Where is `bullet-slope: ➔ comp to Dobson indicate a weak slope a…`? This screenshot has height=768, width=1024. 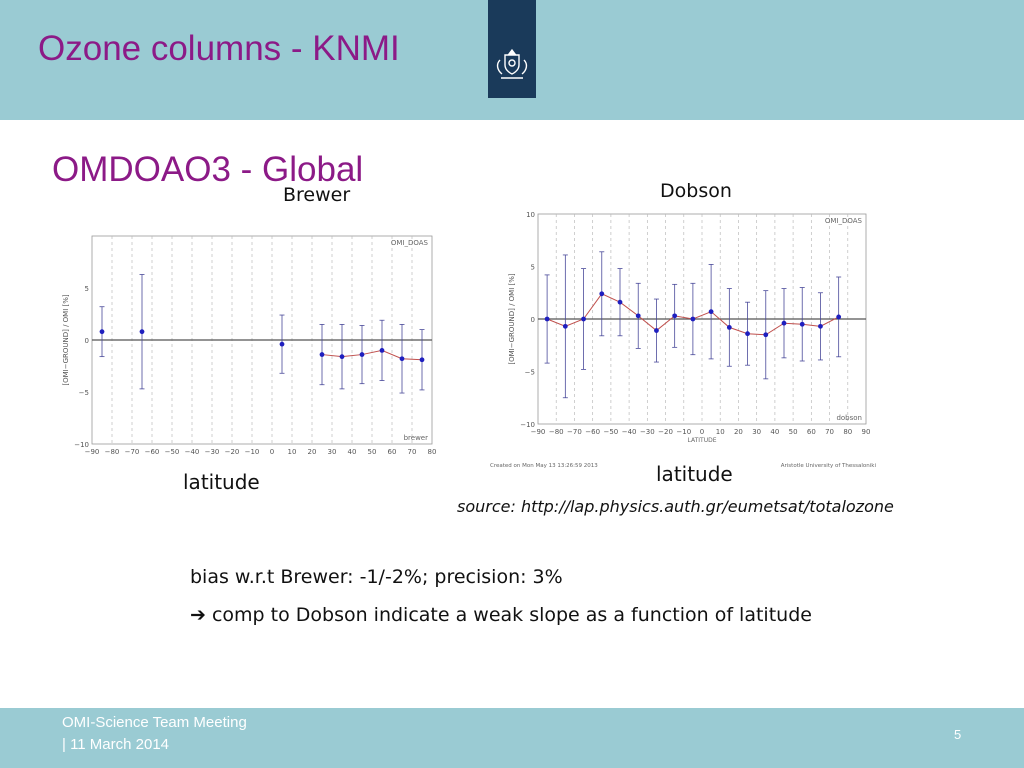 bullet-slope: ➔ comp to Dobson indicate a weak slope a… is located at coordinates (501, 615).